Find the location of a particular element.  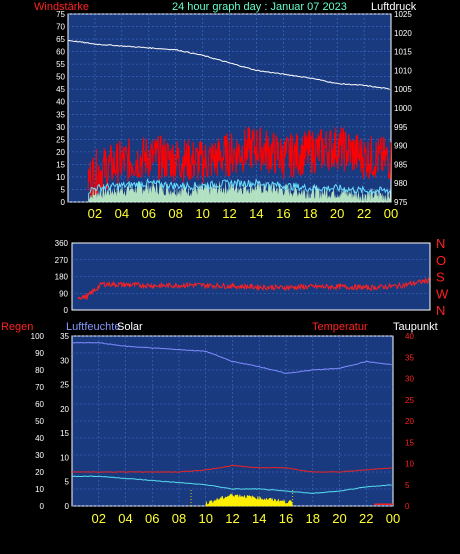

temperature-tick-label: 15 is located at coordinates (409, 442).